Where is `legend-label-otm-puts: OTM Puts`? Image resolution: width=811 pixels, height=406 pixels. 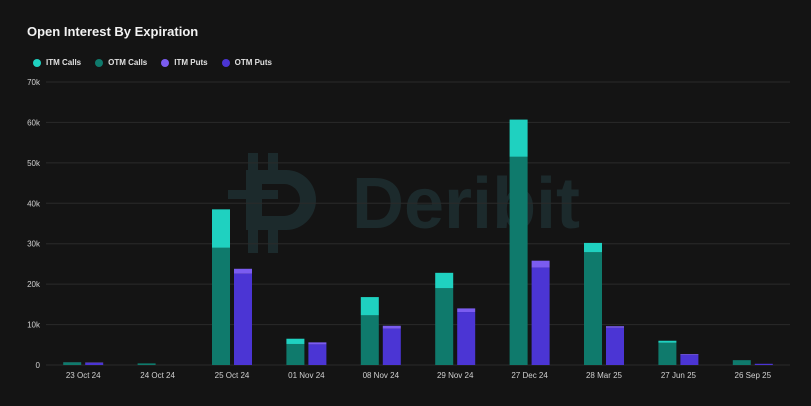 legend-label-otm-puts: OTM Puts is located at coordinates (253, 62).